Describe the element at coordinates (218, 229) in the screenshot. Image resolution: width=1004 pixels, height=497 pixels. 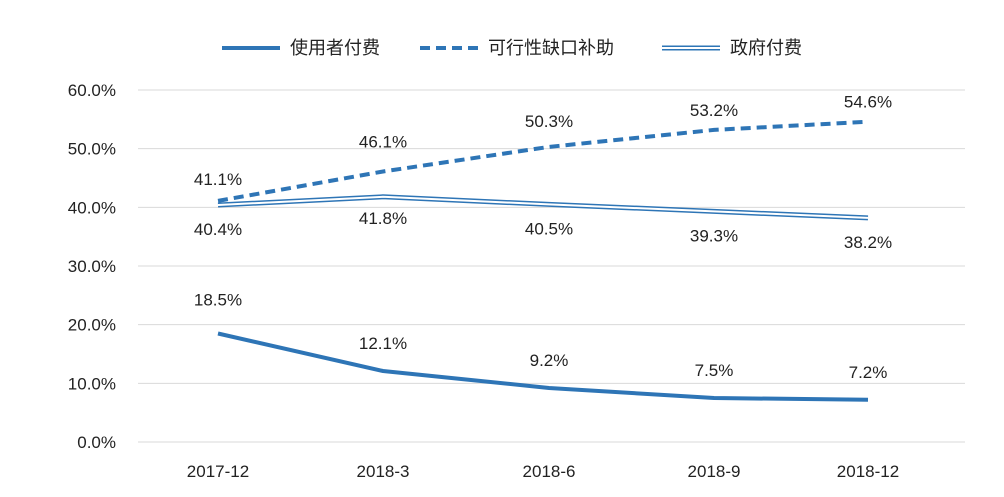
I see `data-label: 40.4%` at that location.